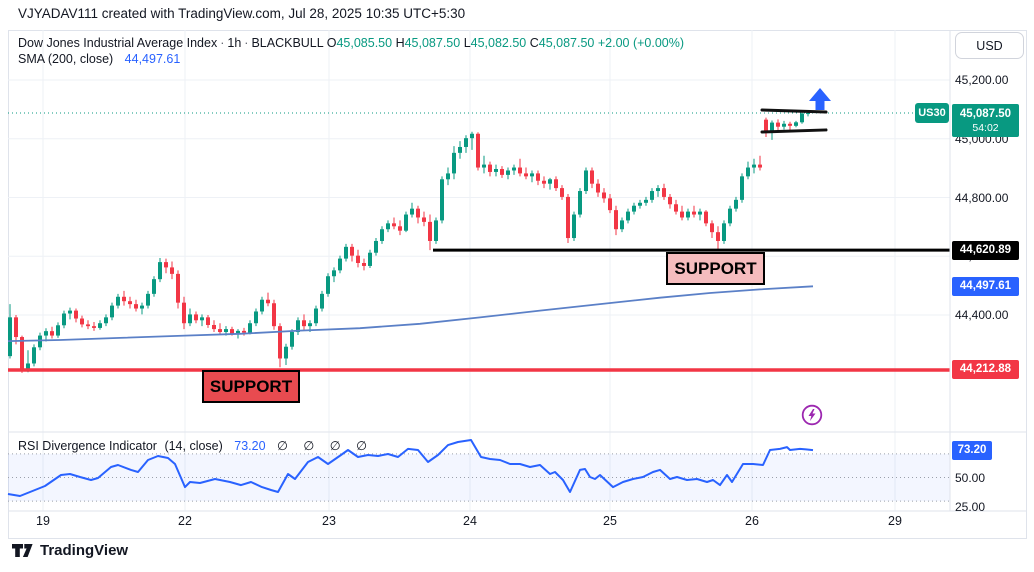 The image size is (1034, 572). I want to click on flash-boost-icon, so click(812, 415).